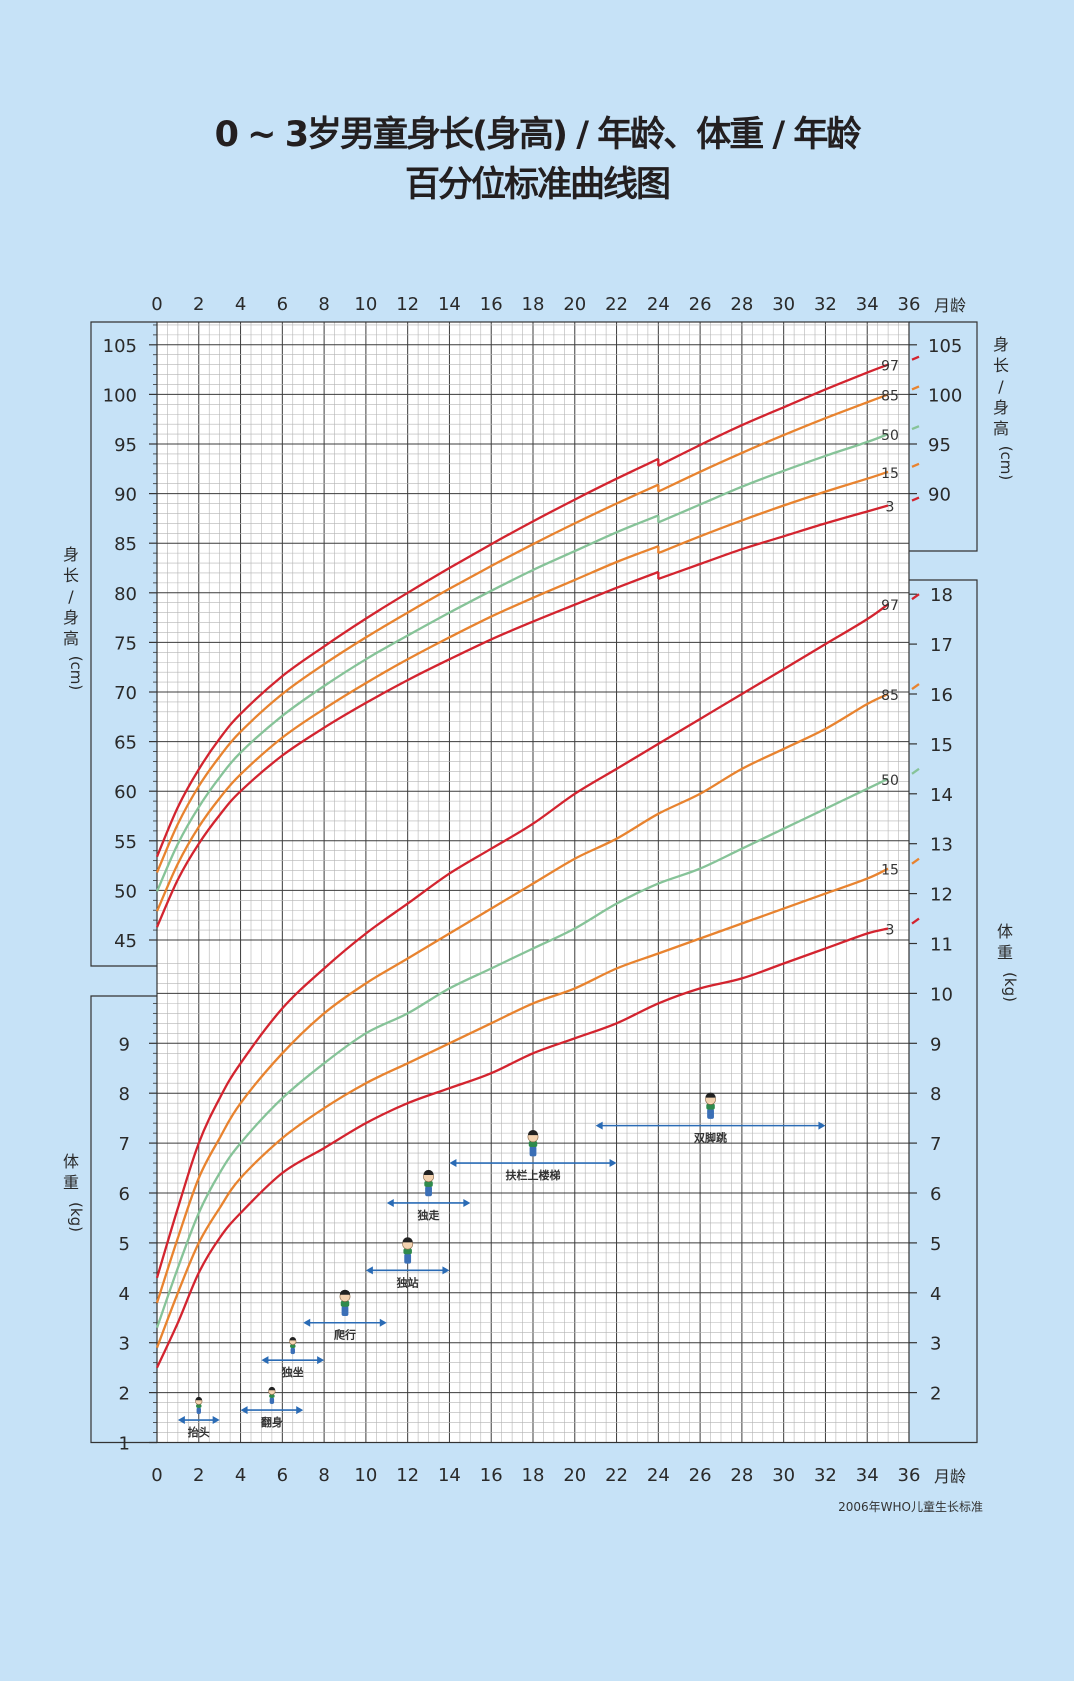 The width and height of the screenshot is (1074, 1681). I want to click on weight-tick-label-right: 8, so click(935, 1094).